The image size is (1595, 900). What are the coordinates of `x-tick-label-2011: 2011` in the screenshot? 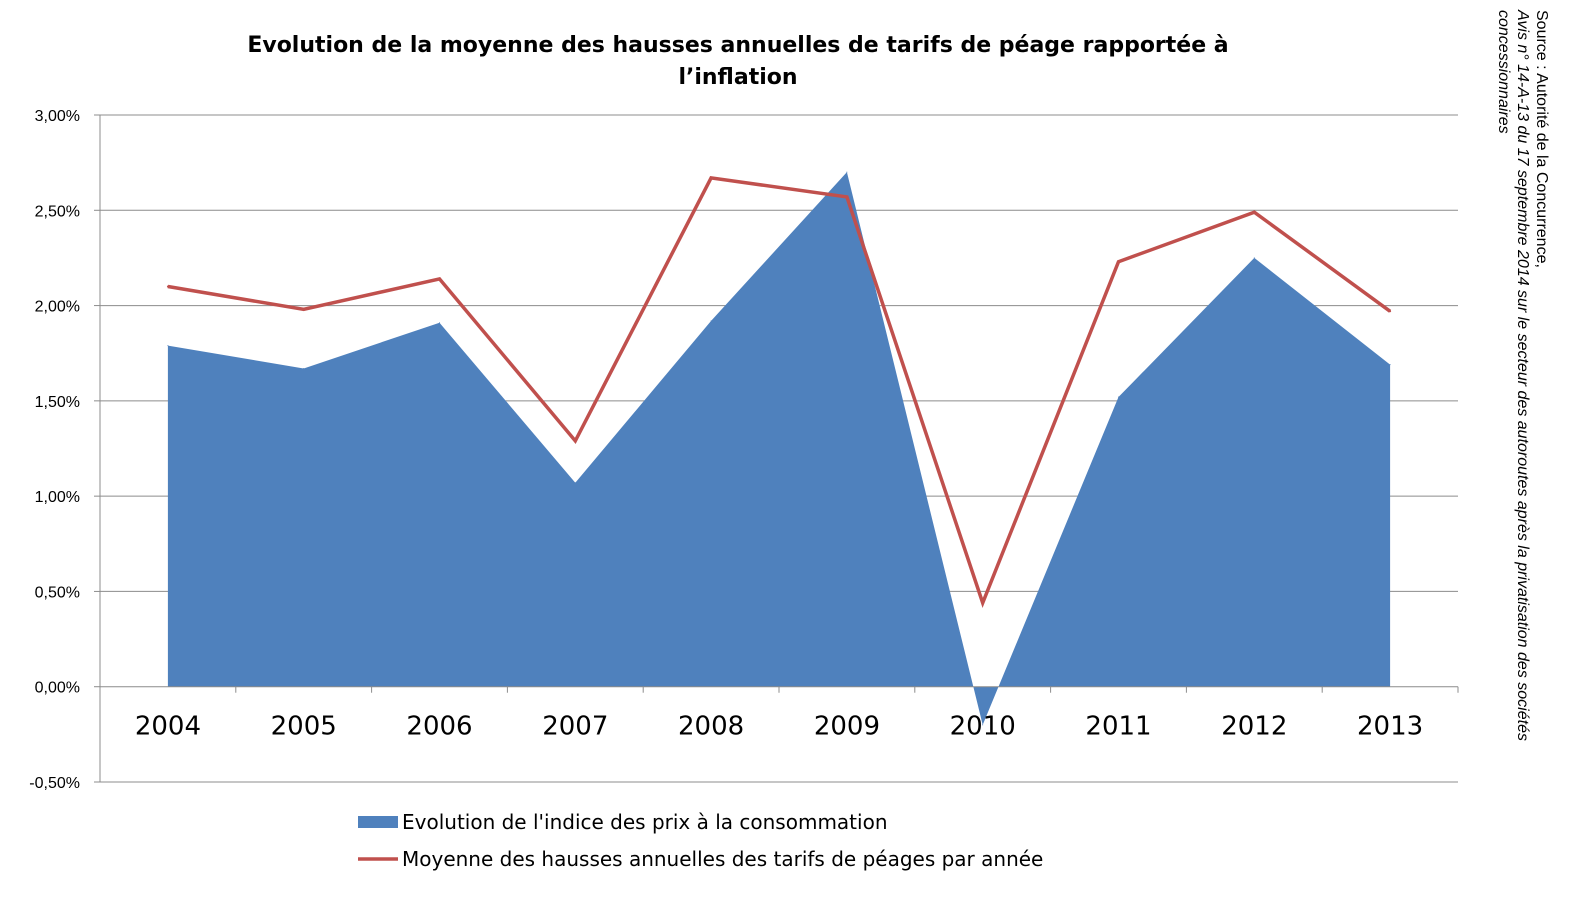 It's located at (1118, 727).